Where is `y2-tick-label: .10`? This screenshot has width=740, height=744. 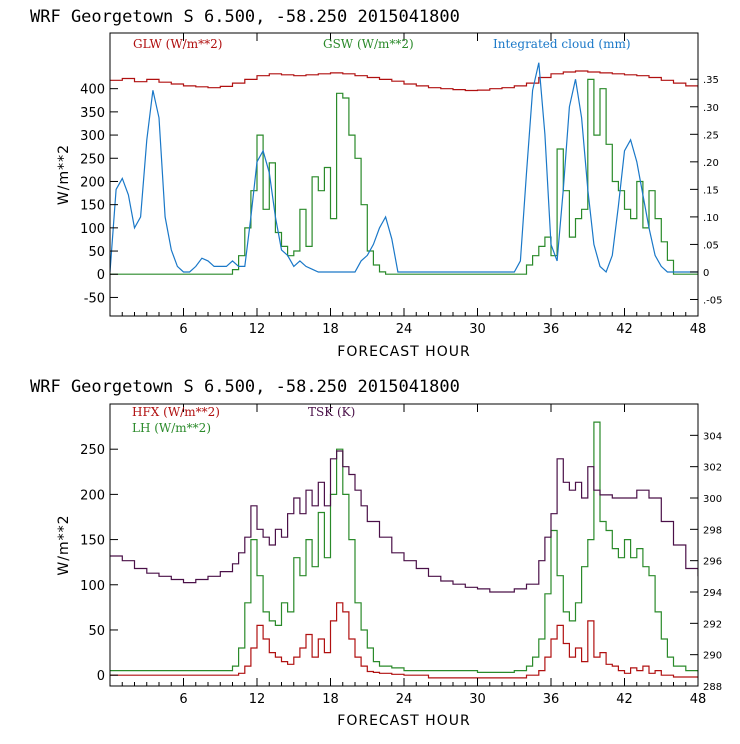
y2-tick-label: .10 is located at coordinates (711, 218).